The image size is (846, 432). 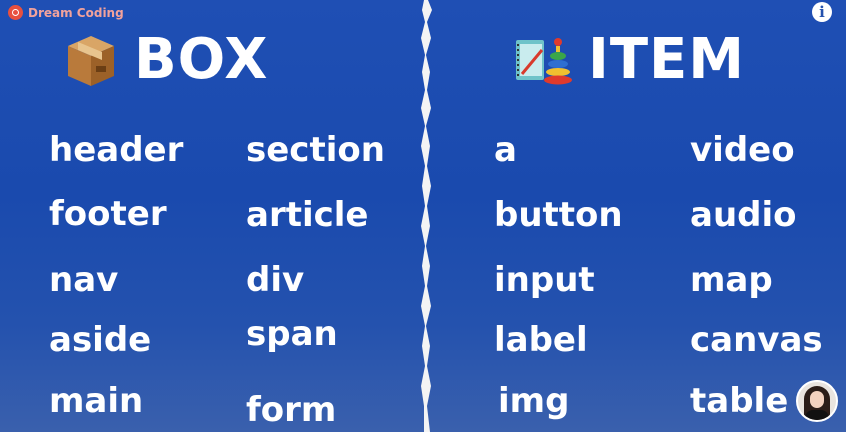 I want to click on box-word-span: span, so click(x=292, y=334).